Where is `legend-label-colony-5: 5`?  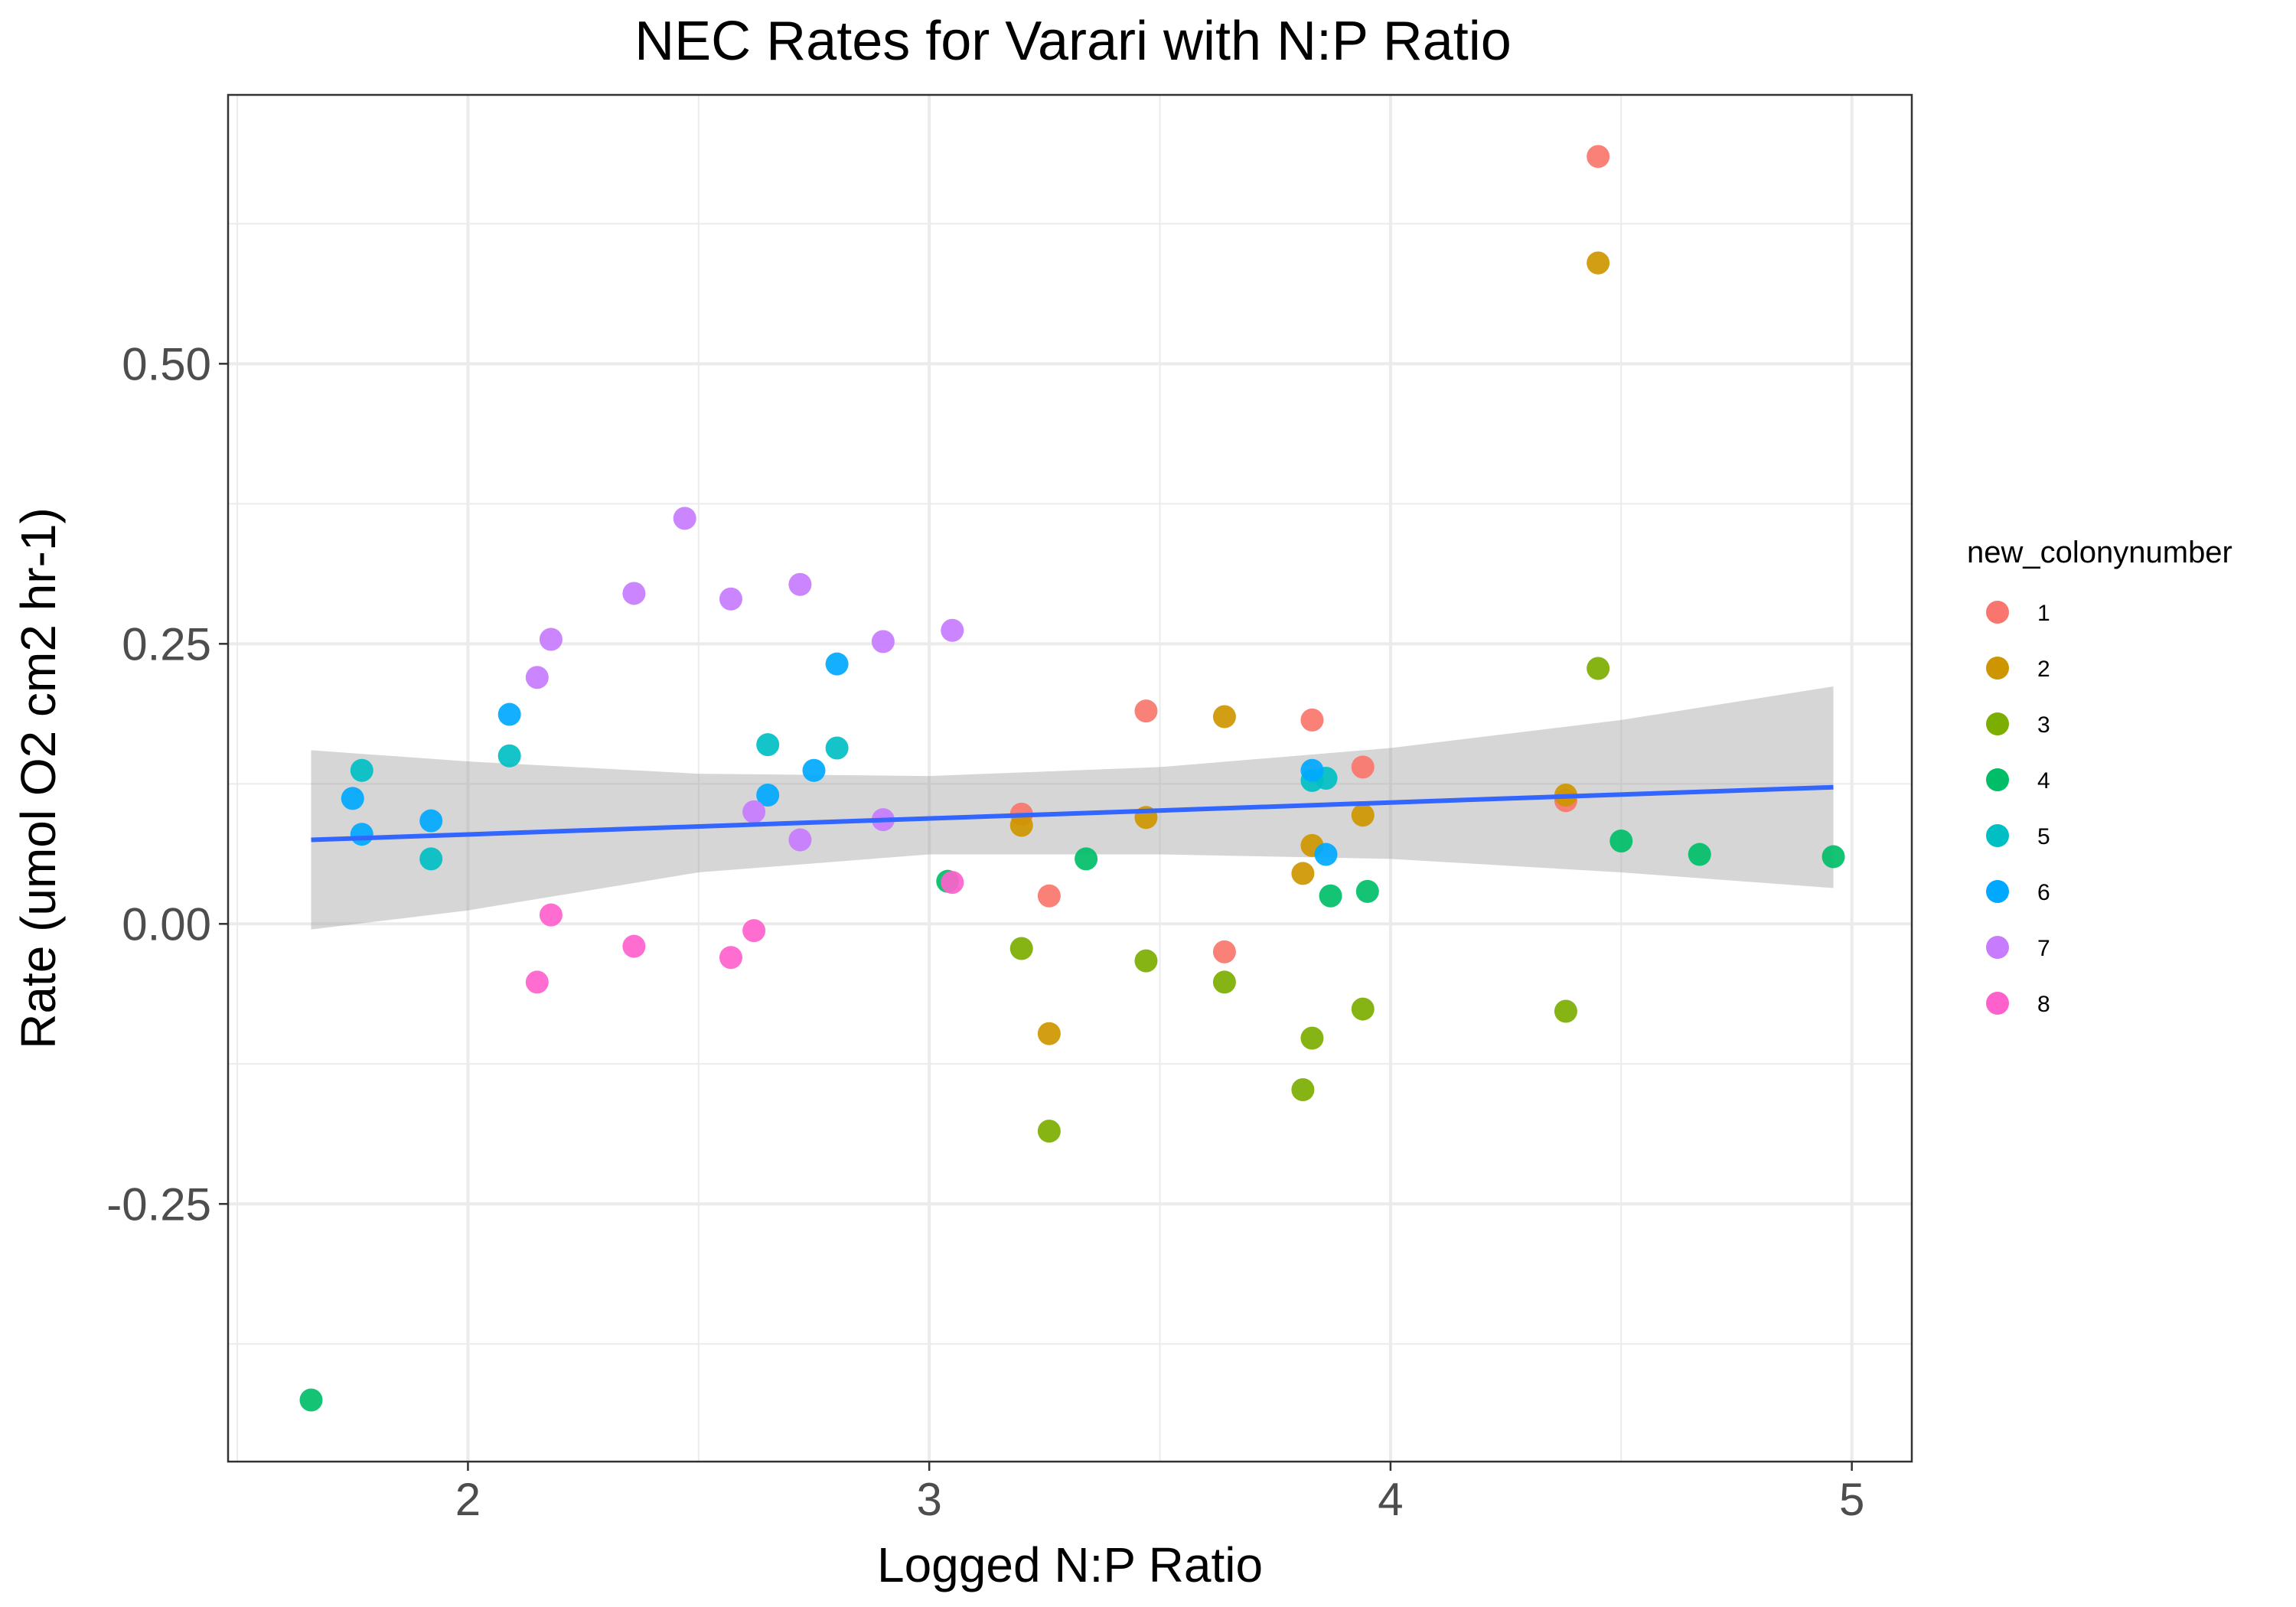 legend-label-colony-5: 5 is located at coordinates (2043, 837).